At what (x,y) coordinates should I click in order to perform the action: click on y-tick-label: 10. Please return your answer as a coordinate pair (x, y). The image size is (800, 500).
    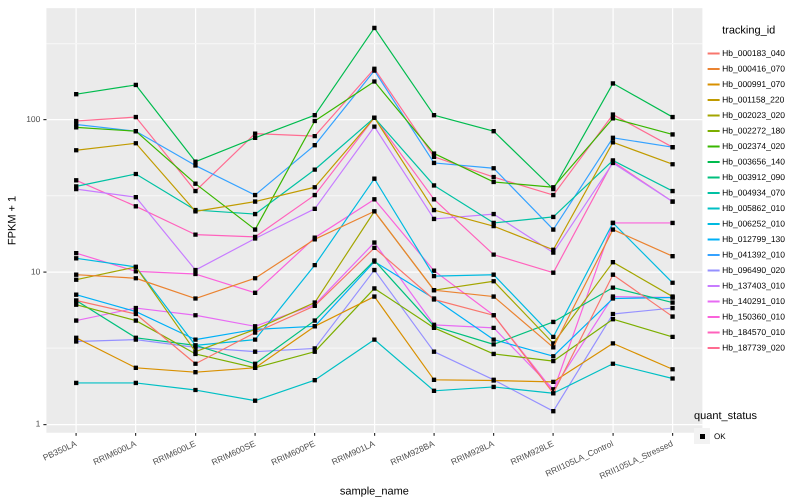
    Looking at the image, I should click on (35, 271).